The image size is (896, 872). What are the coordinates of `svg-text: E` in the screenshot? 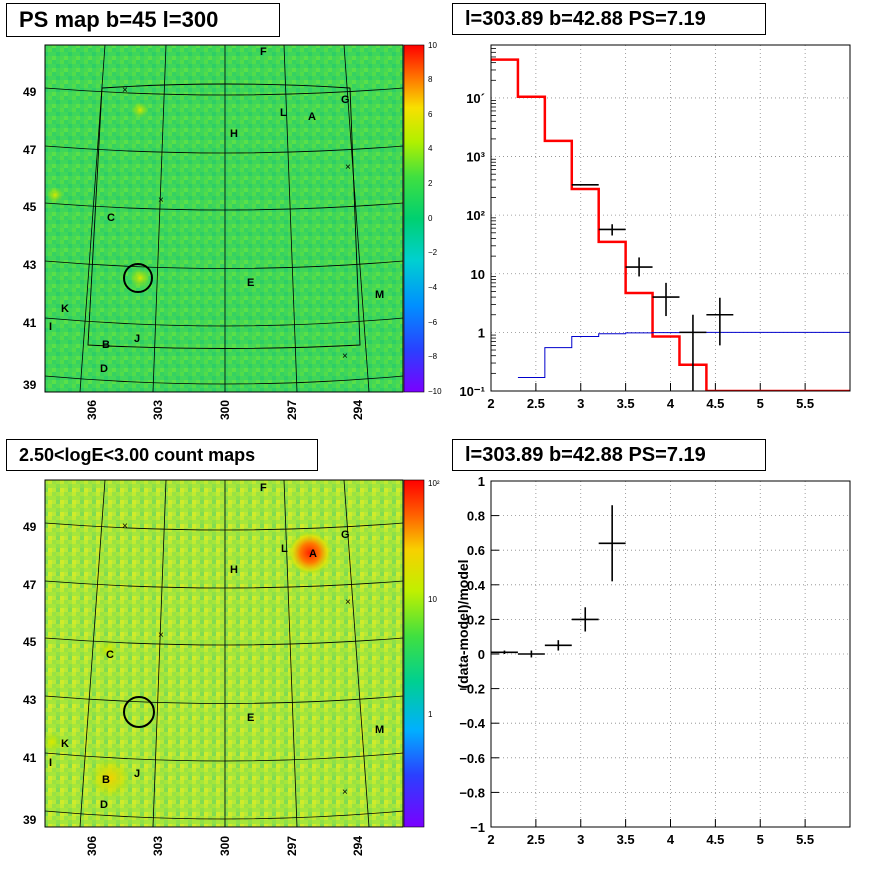 It's located at (250, 718).